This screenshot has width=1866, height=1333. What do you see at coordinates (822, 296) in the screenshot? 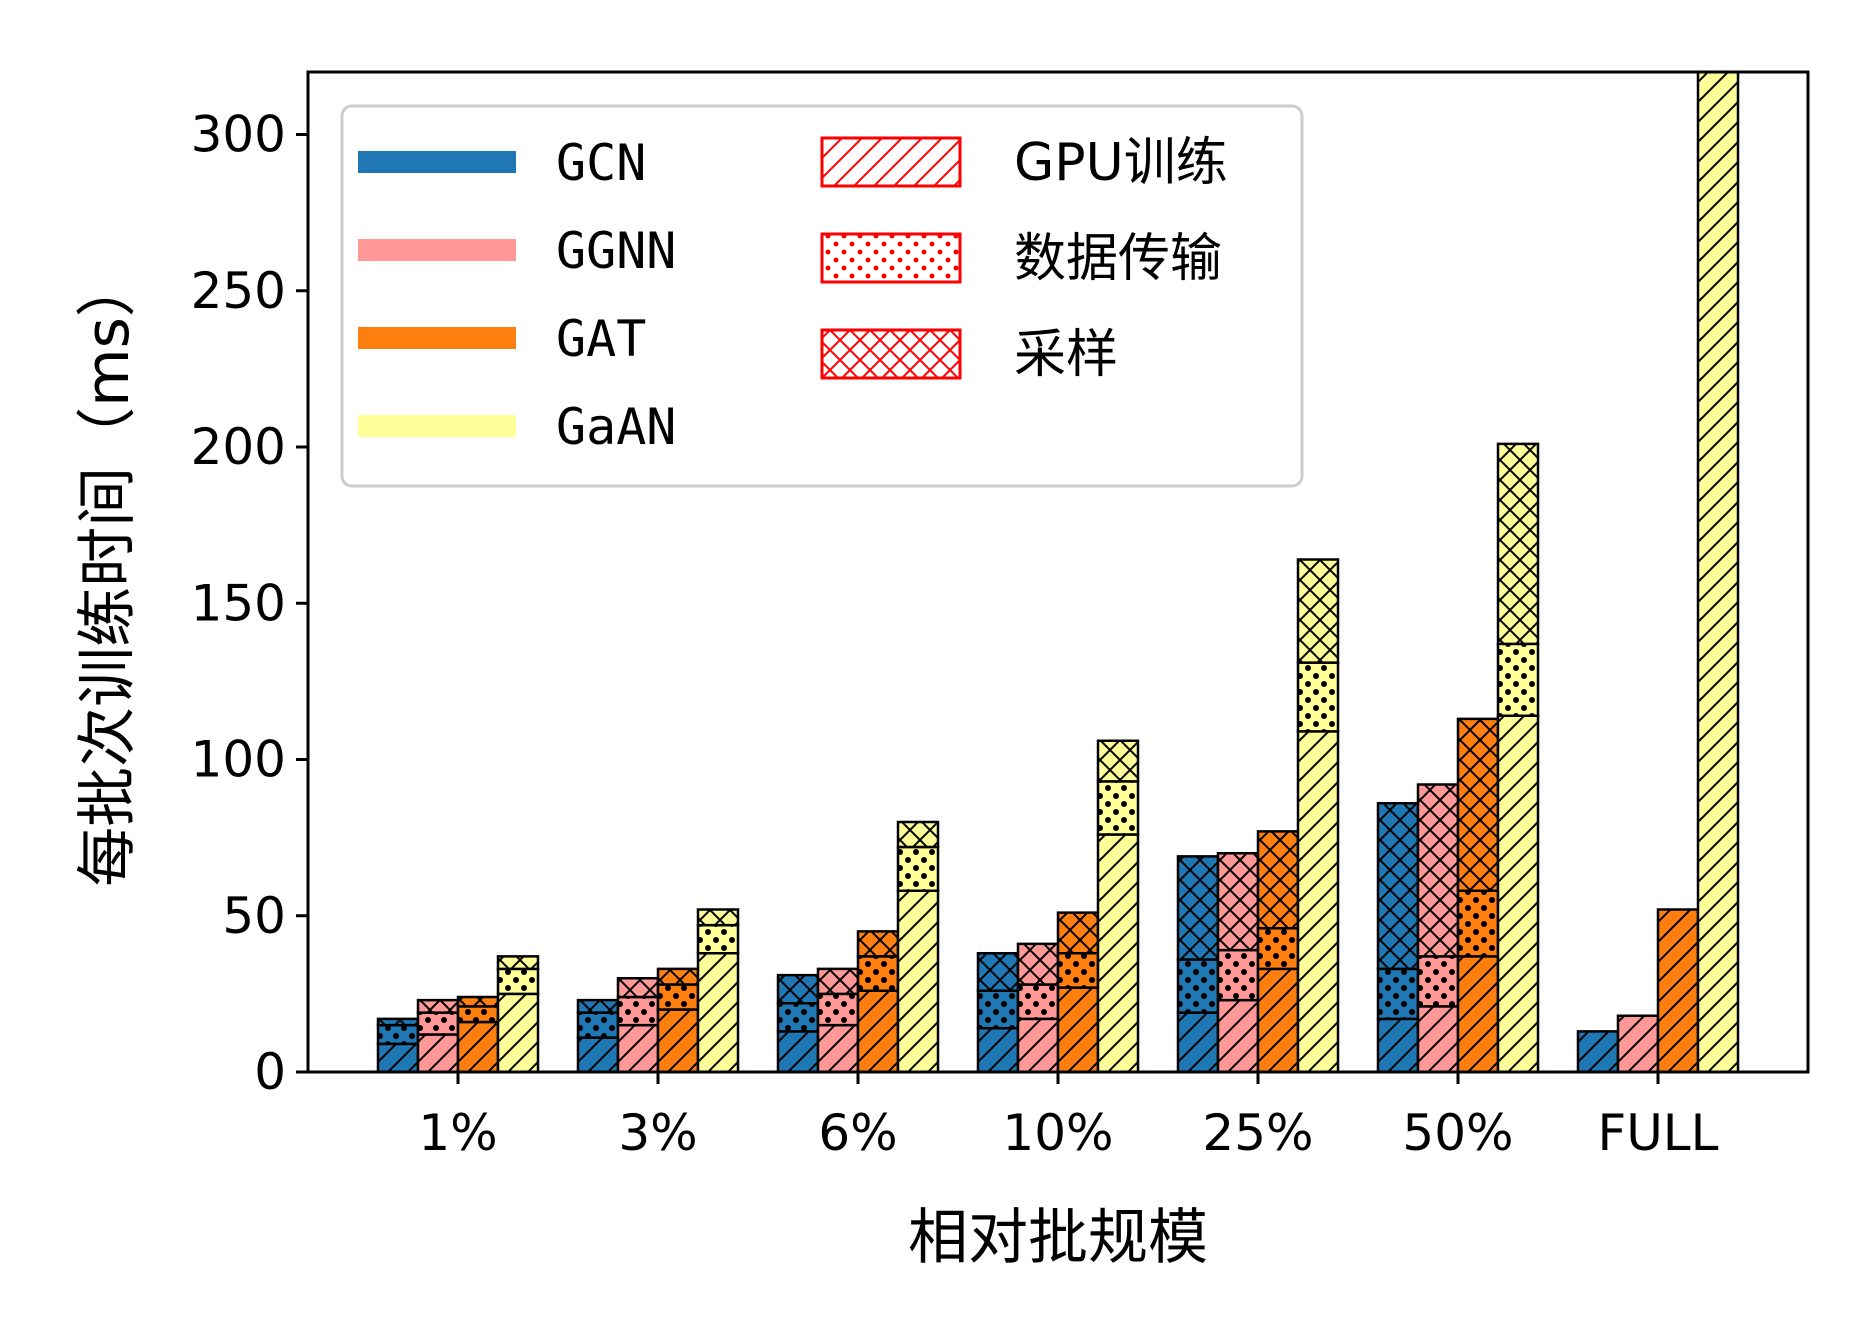
I see `legend-frame` at bounding box center [822, 296].